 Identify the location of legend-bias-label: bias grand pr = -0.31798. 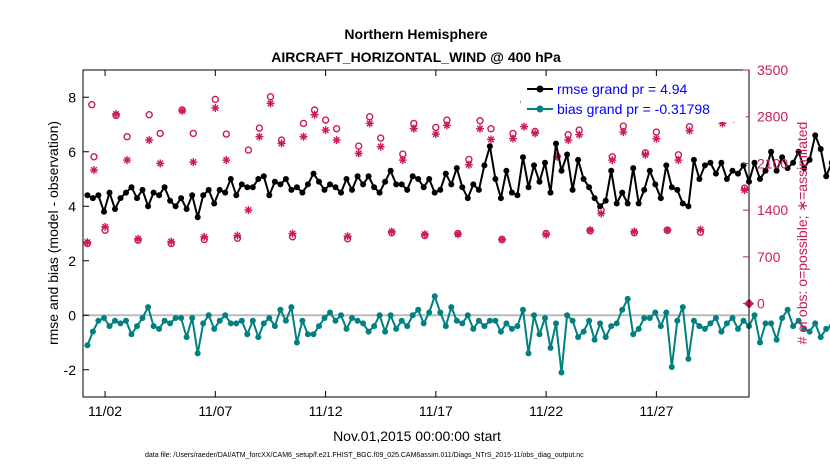
(633, 109).